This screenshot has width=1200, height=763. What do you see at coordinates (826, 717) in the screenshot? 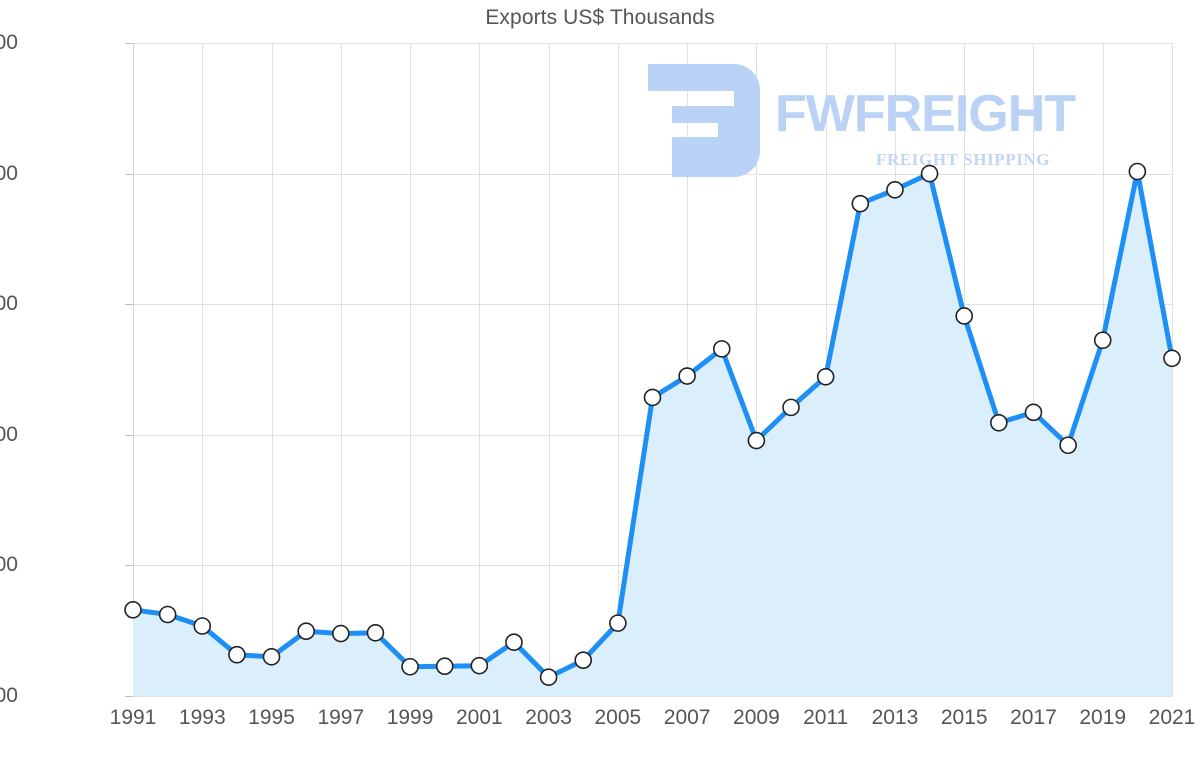
I see `x-axis-tick-label: 2011` at bounding box center [826, 717].